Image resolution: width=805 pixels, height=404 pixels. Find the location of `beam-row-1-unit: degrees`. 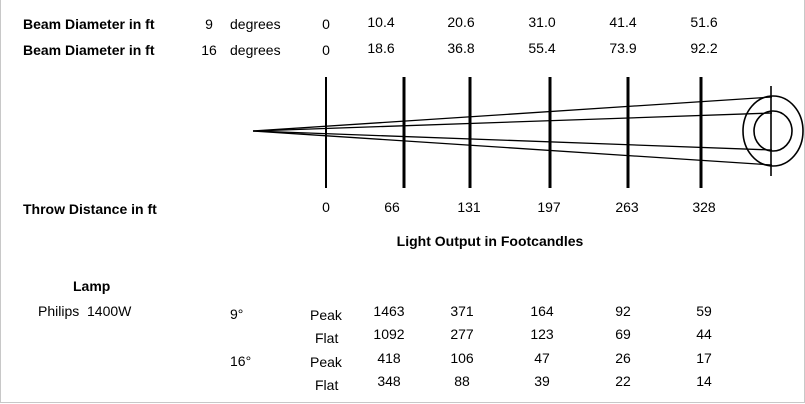

beam-row-1-unit: degrees is located at coordinates (255, 24).